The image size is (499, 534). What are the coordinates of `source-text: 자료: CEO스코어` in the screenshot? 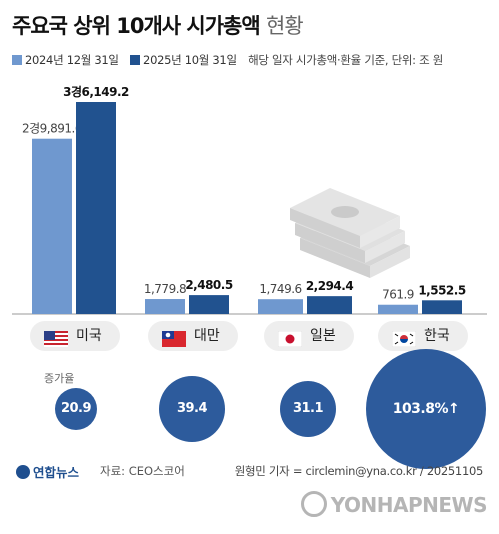 It's located at (142, 471).